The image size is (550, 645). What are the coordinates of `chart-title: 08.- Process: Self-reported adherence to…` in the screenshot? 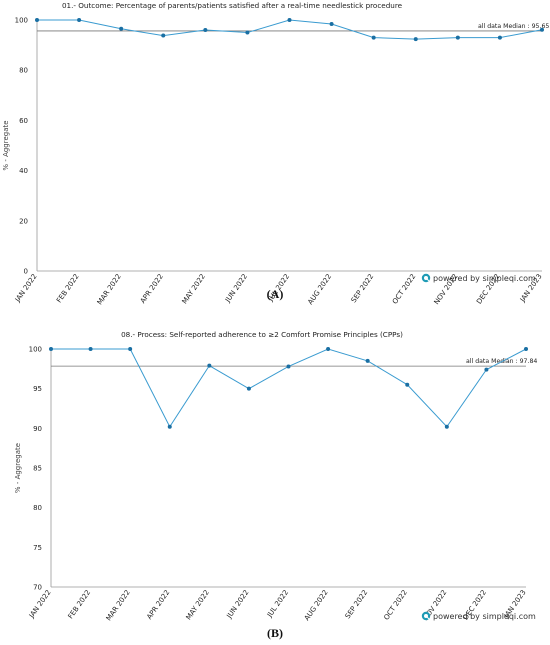 It's located at (262, 334).